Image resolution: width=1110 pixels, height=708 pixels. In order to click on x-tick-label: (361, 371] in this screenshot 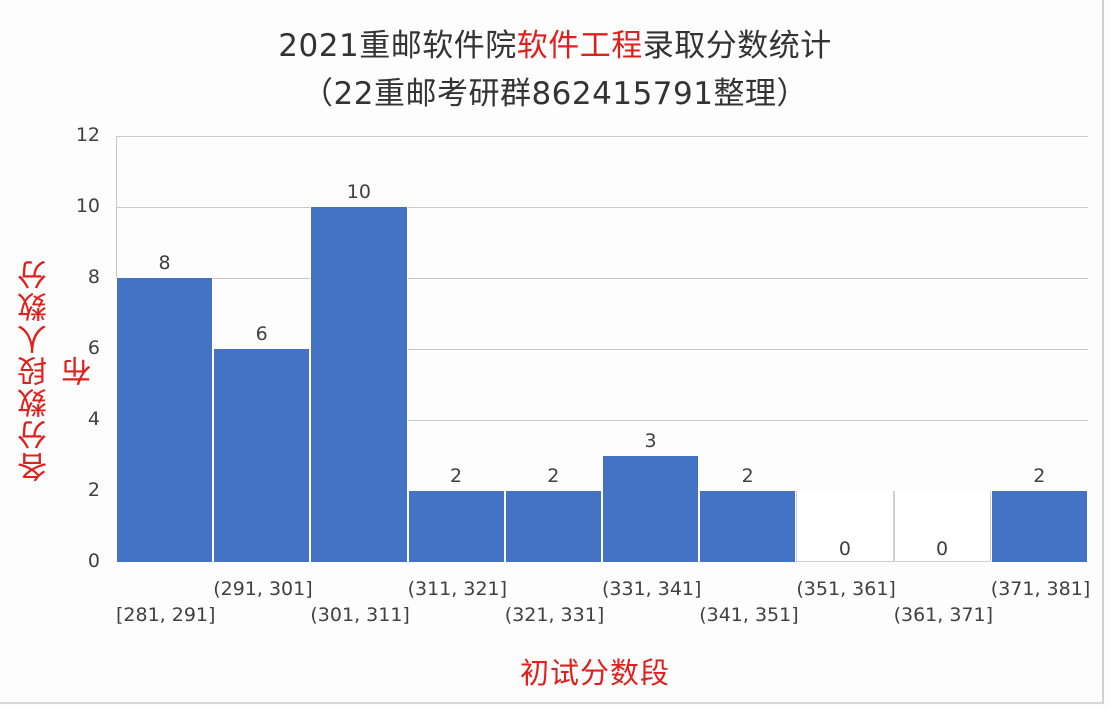, I will do `click(943, 615)`.